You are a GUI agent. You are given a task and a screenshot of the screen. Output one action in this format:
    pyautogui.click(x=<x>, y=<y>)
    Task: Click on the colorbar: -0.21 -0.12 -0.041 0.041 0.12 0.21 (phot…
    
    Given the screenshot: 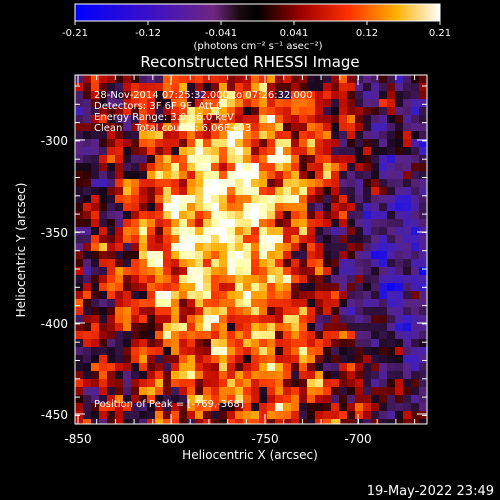 What is the action you would take?
    pyautogui.click(x=256, y=27)
    